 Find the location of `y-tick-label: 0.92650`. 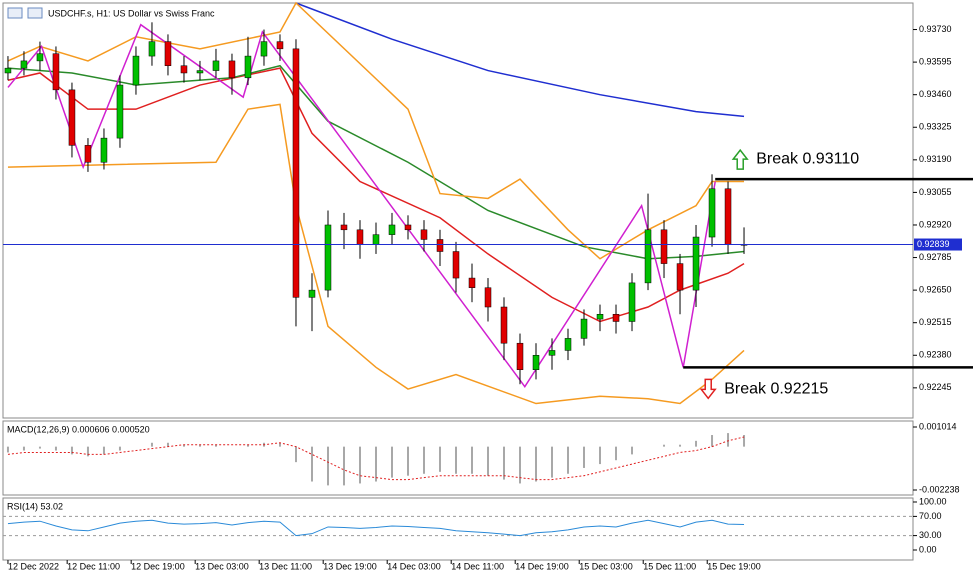

y-tick-label: 0.92650 is located at coordinates (935, 289).